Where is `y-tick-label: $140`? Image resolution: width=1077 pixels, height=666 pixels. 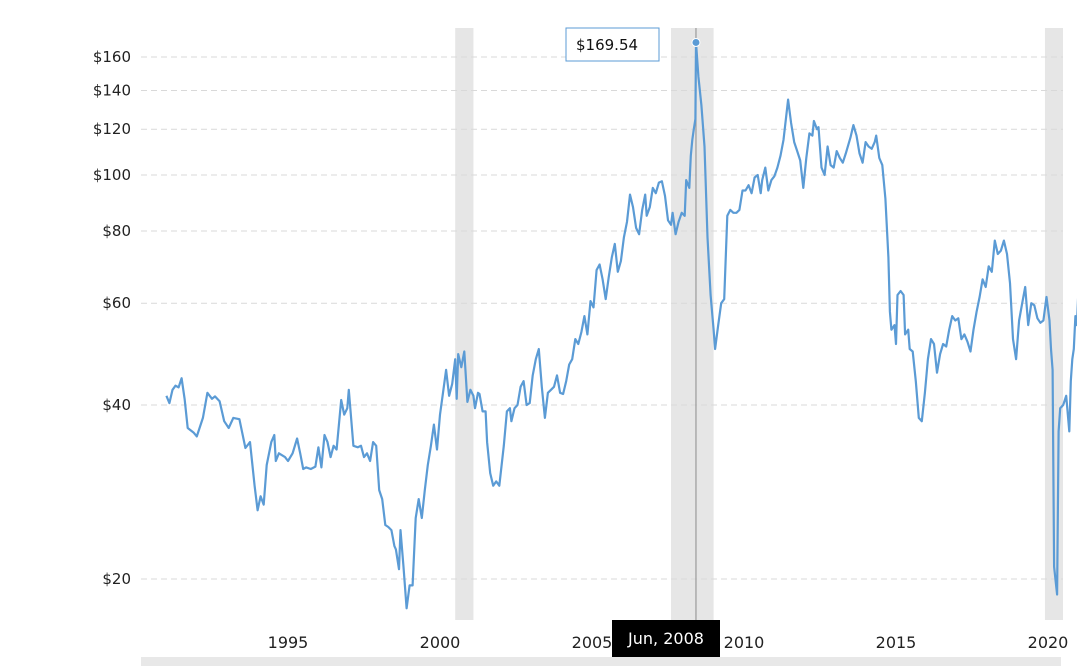
y-tick-label: $140 is located at coordinates (112, 91).